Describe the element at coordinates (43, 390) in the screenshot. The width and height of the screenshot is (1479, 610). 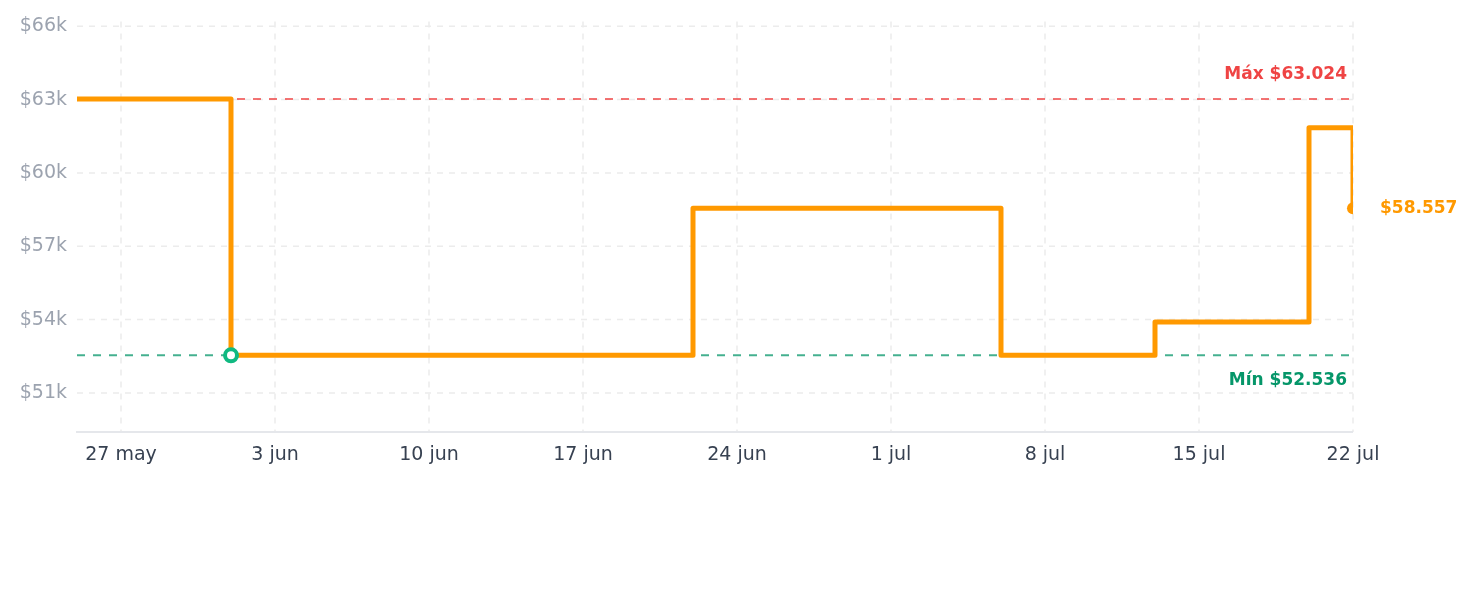
I see `y-tick-label: $51k` at that location.